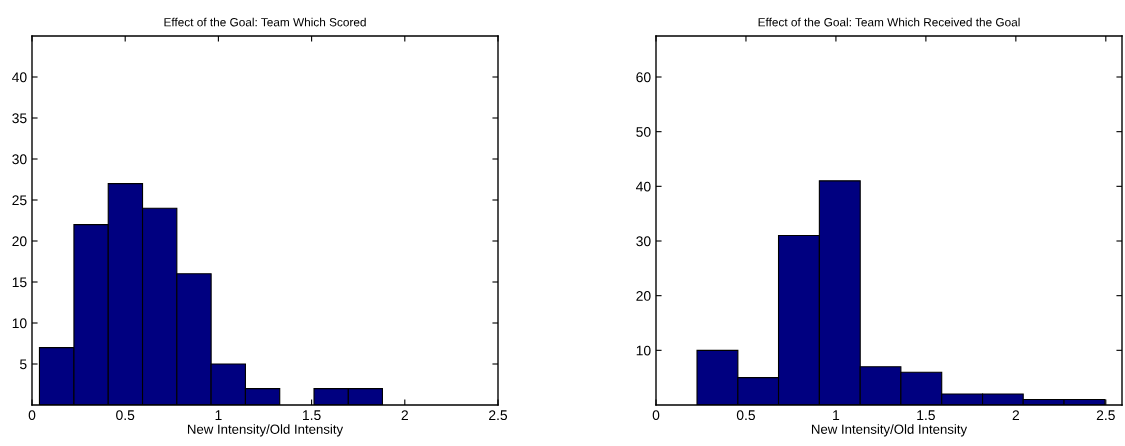  Describe the element at coordinates (19, 200) in the screenshot. I see `y-tick-label: 25` at that location.